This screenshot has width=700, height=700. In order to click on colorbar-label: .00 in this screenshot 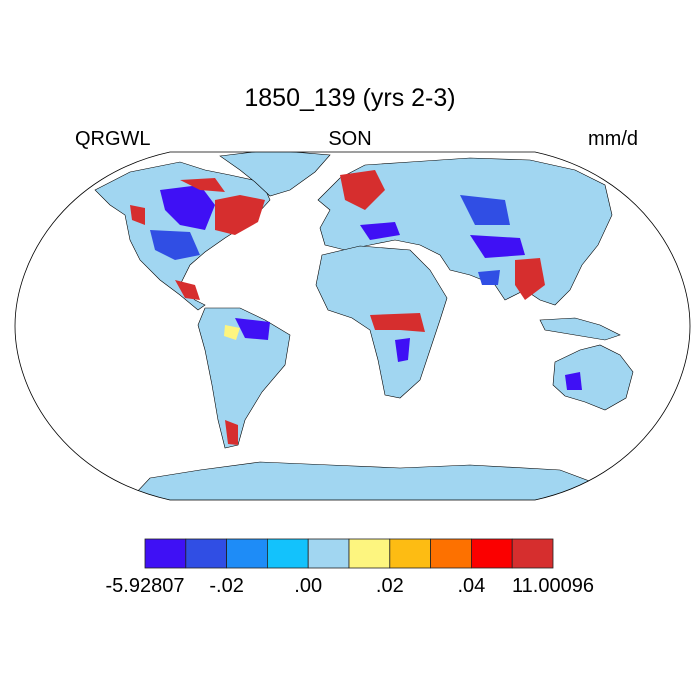, I will do `click(308, 586)`.